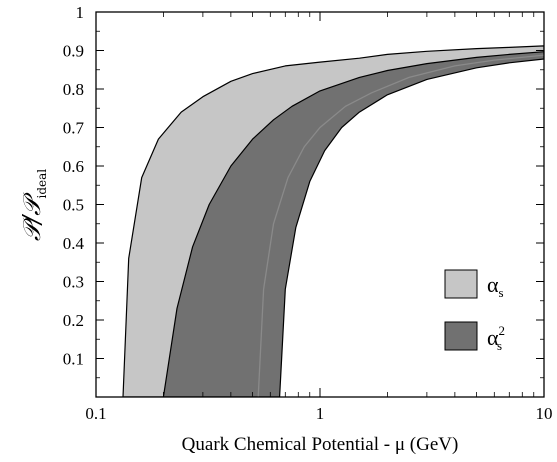 The image size is (557, 462). Describe the element at coordinates (73, 359) in the screenshot. I see `y-tick-label: 0.1` at that location.